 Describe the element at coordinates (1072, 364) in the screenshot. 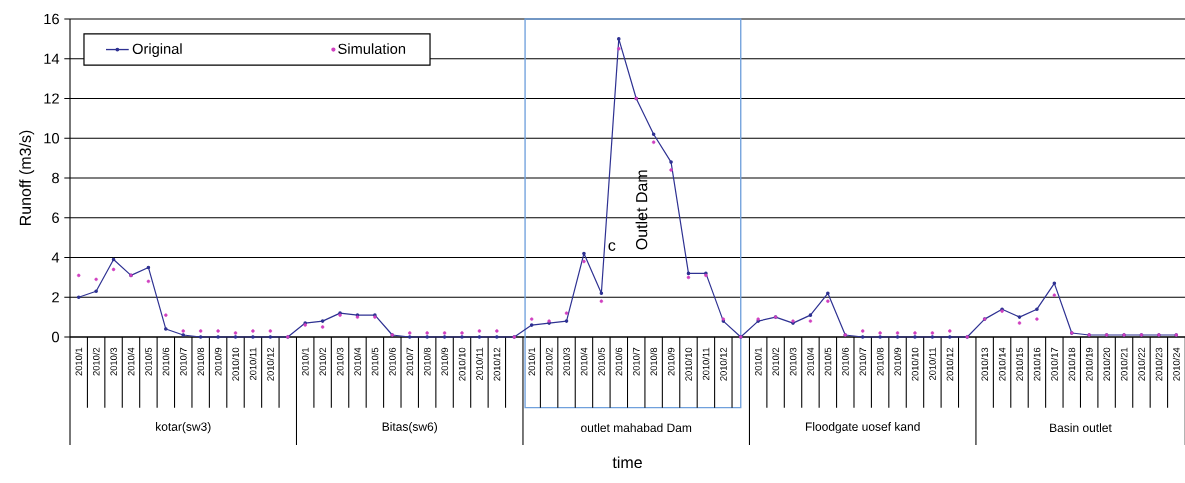

I see `x-tick-label: 2010/18` at that location.